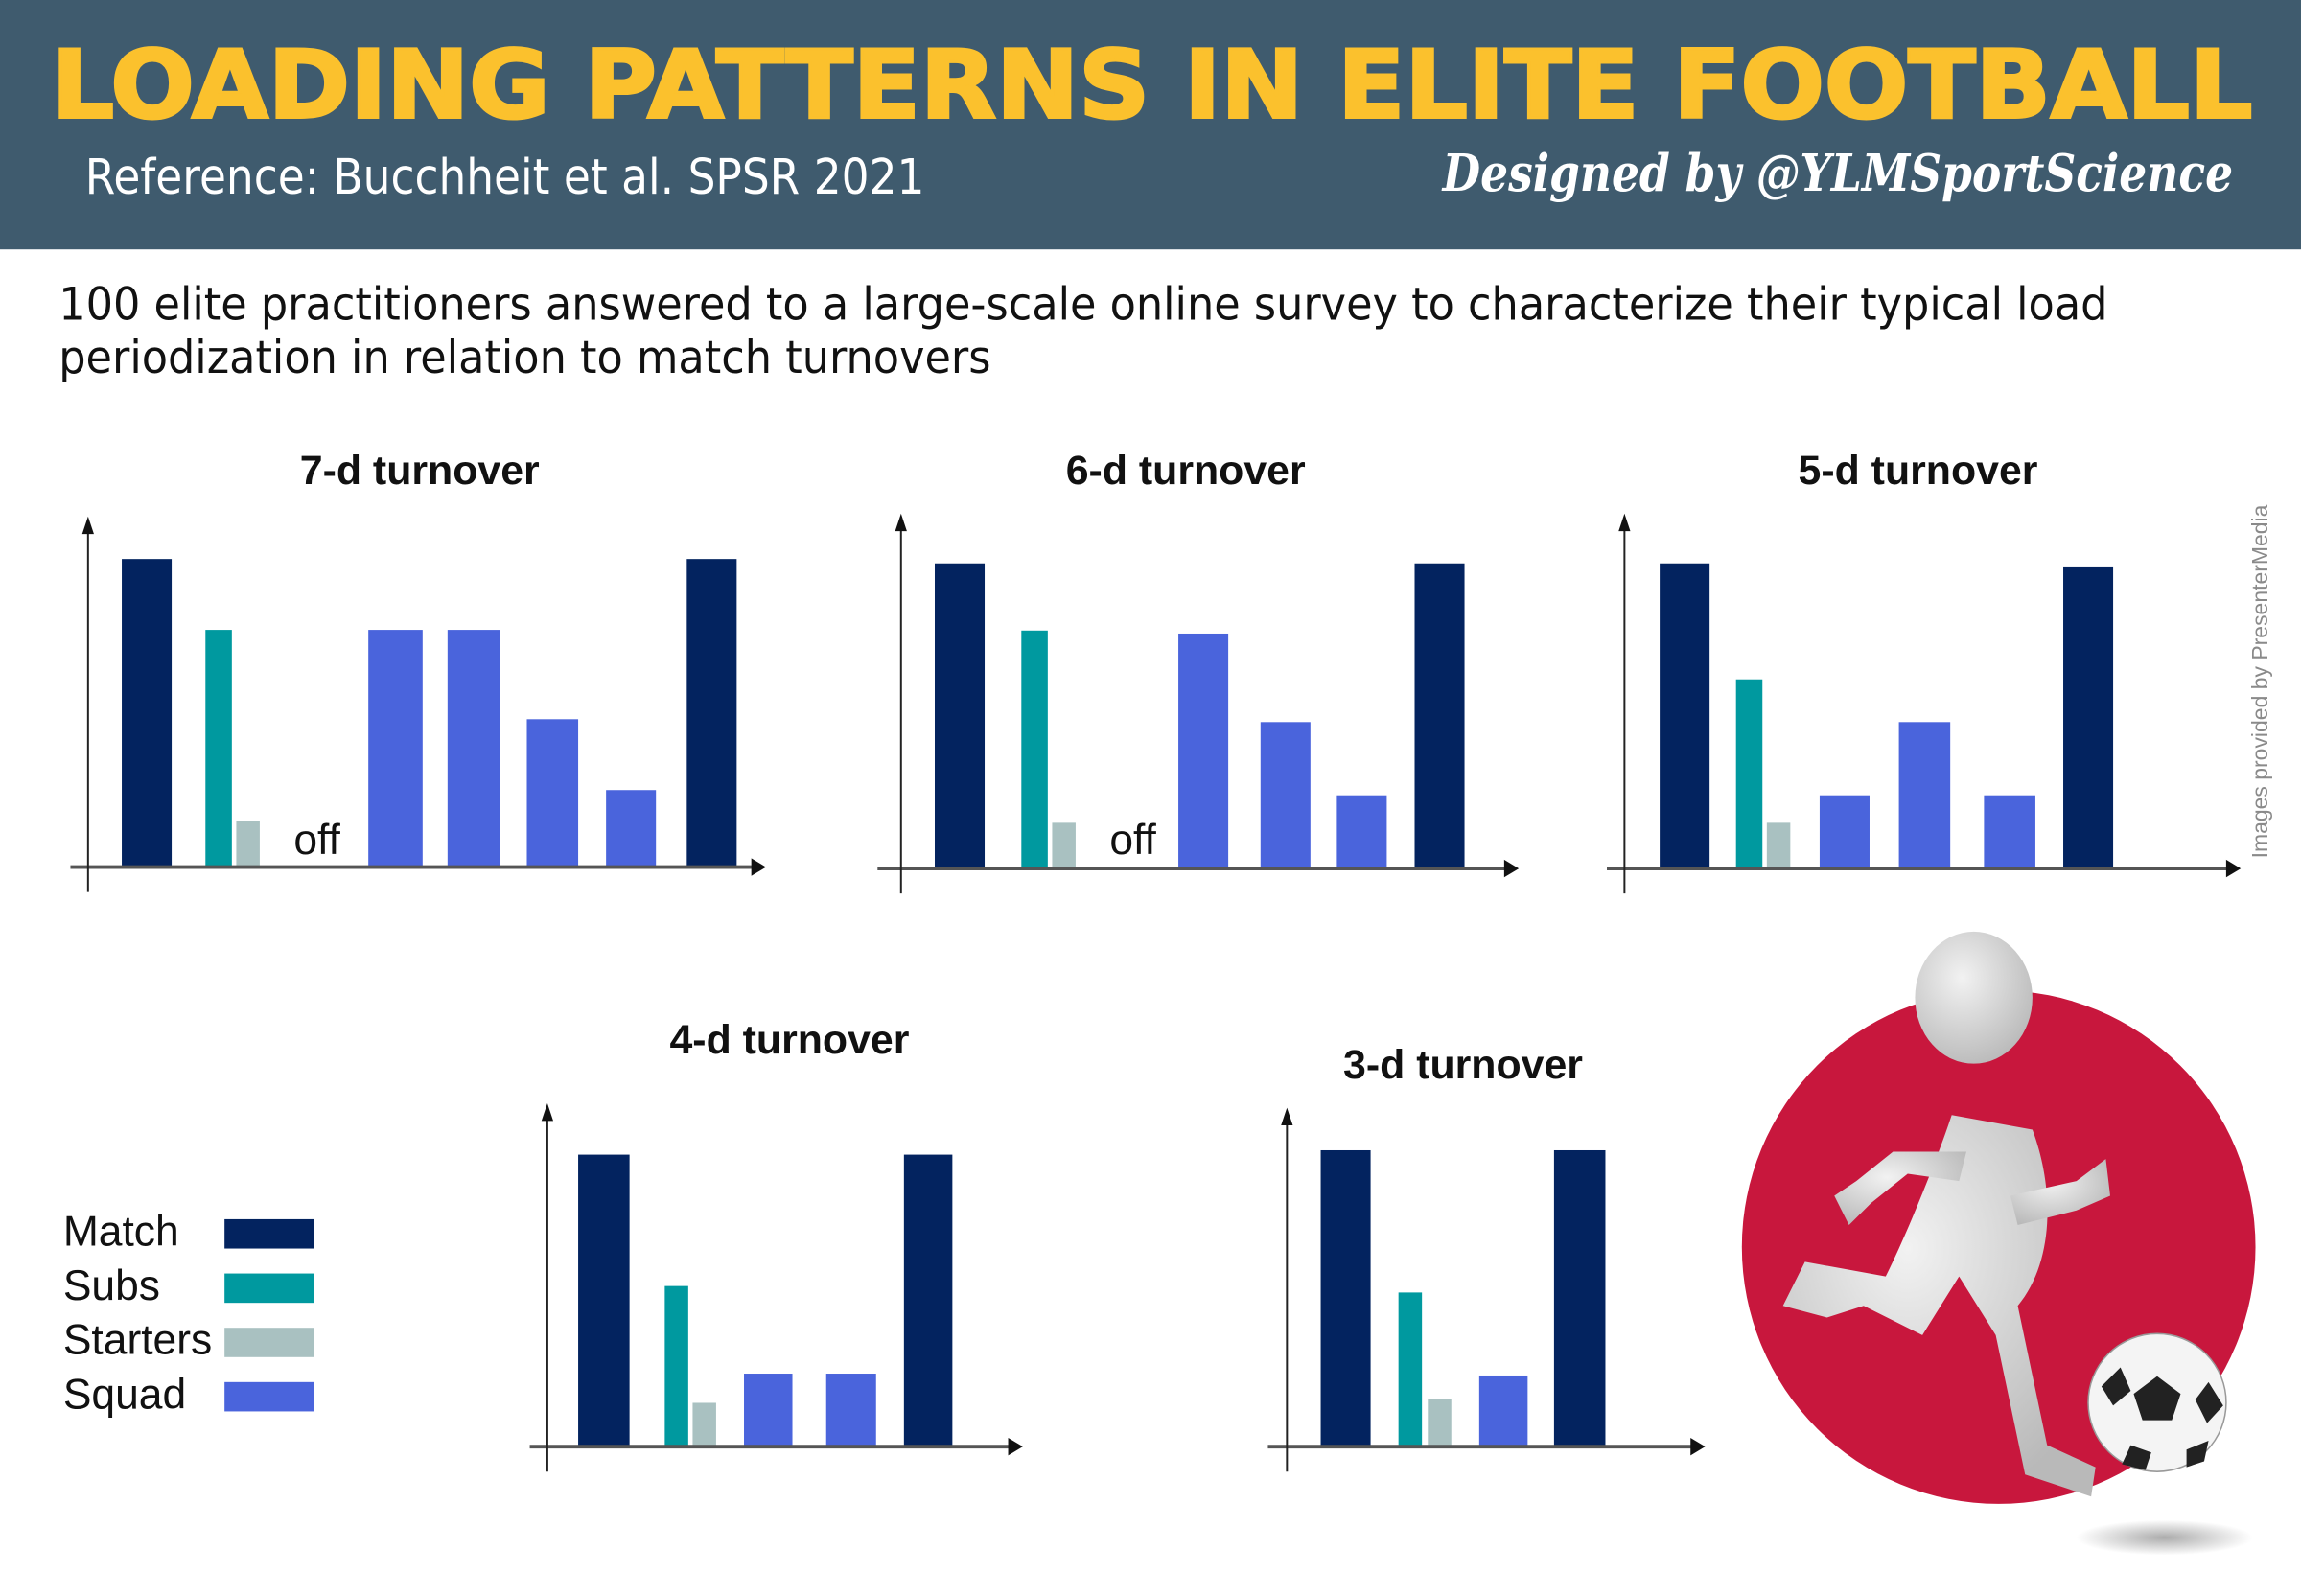  I want to click on stick-figure, so click(1946, 1214).